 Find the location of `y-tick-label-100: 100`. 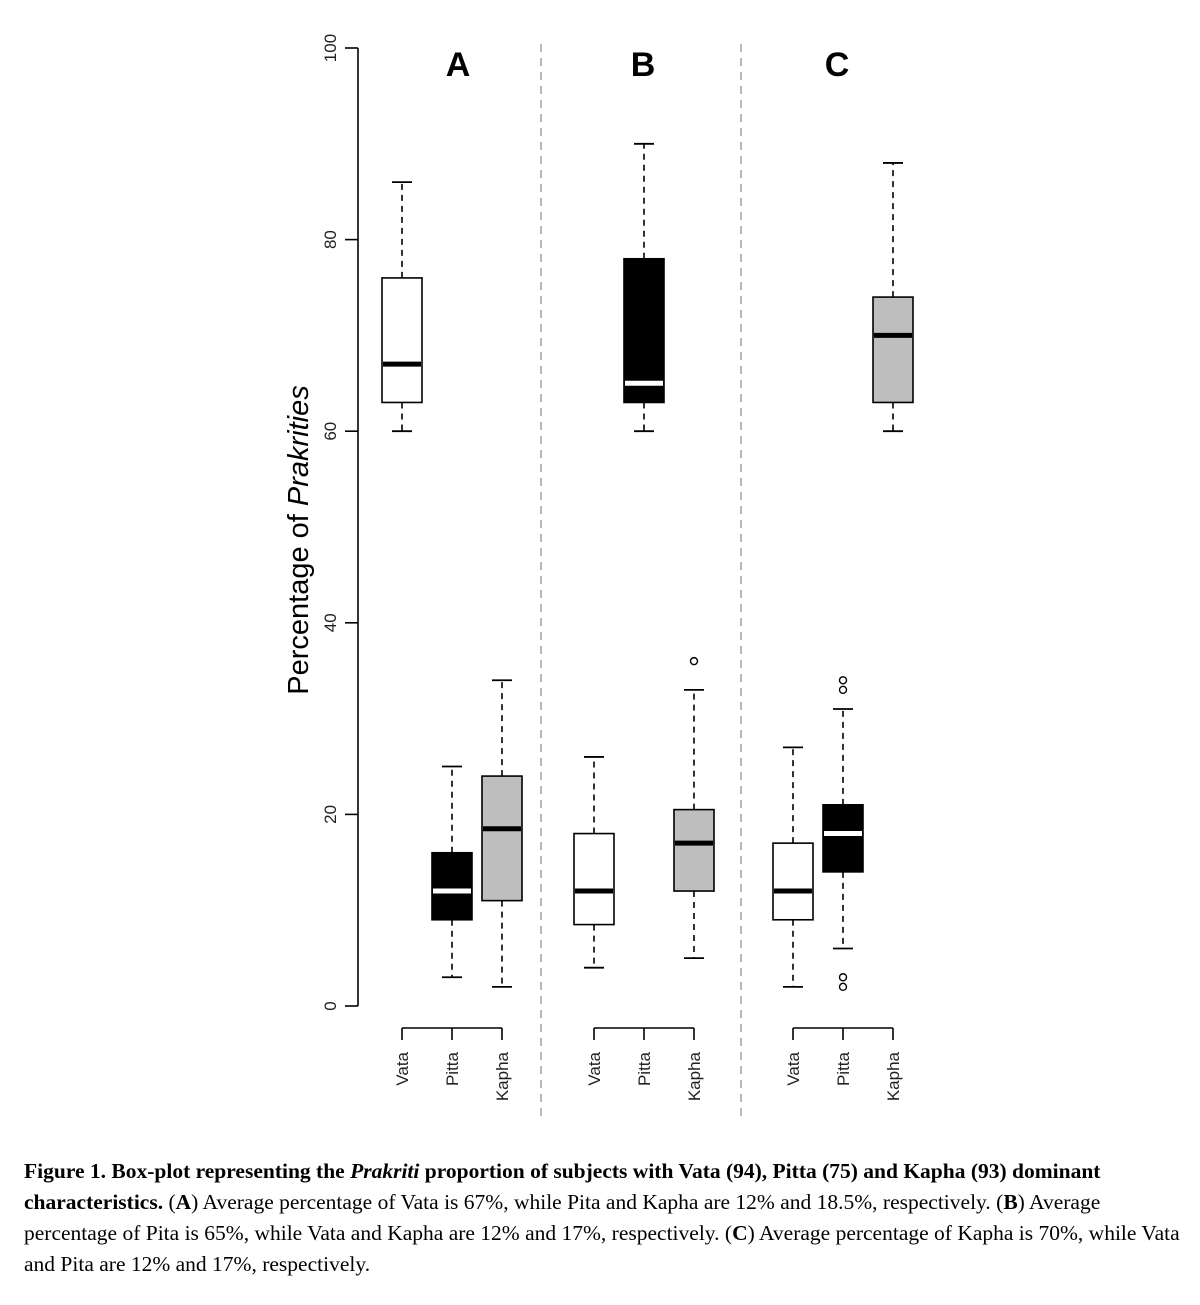

y-tick-label-100: 100 is located at coordinates (330, 48).